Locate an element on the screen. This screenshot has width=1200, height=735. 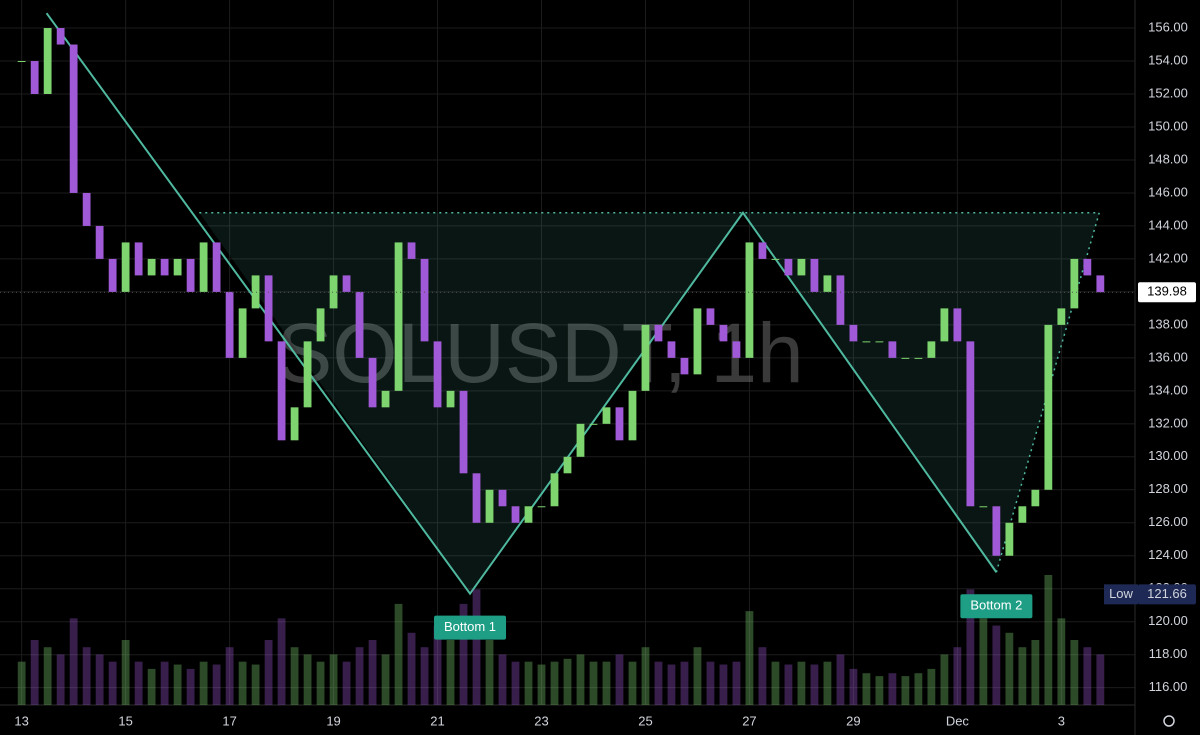
x-tick-label: 13 is located at coordinates (21, 720).